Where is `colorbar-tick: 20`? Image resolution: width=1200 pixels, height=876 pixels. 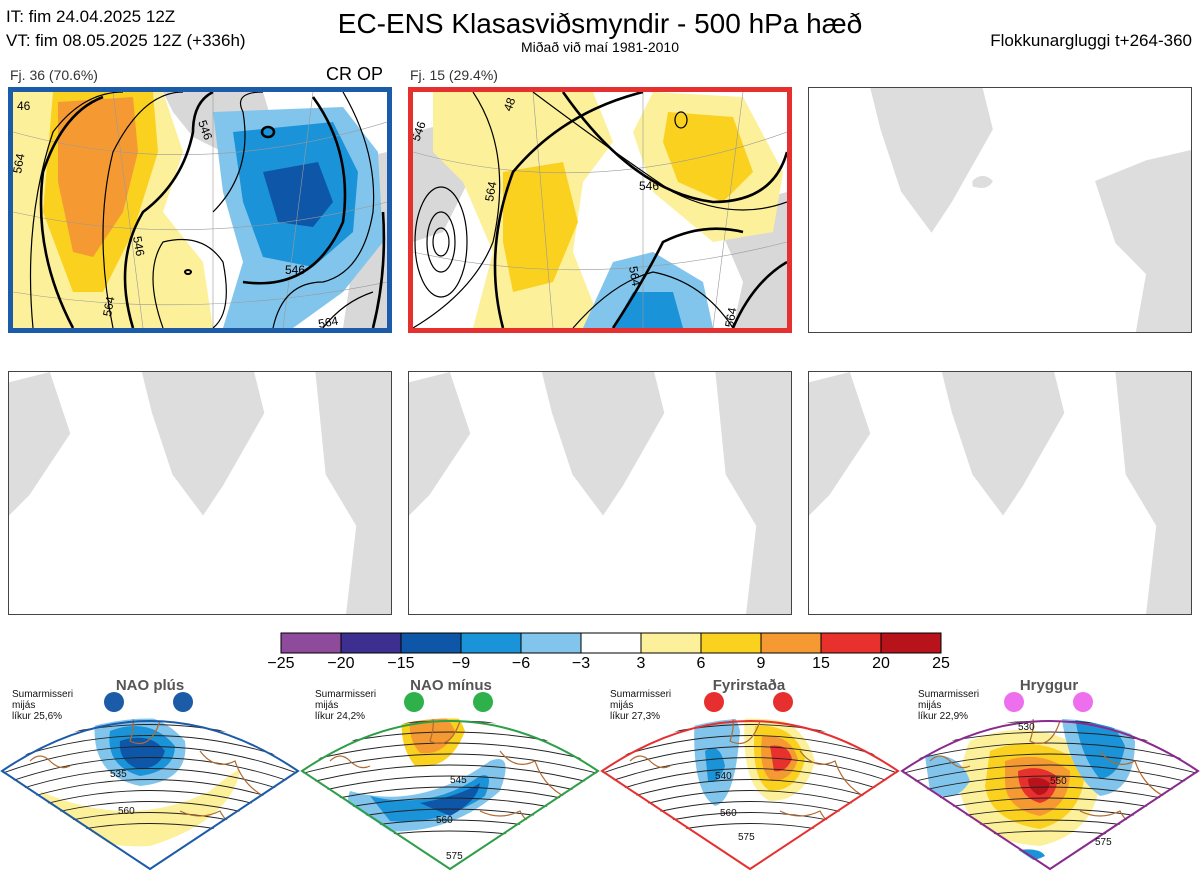 colorbar-tick: 20 is located at coordinates (881, 663).